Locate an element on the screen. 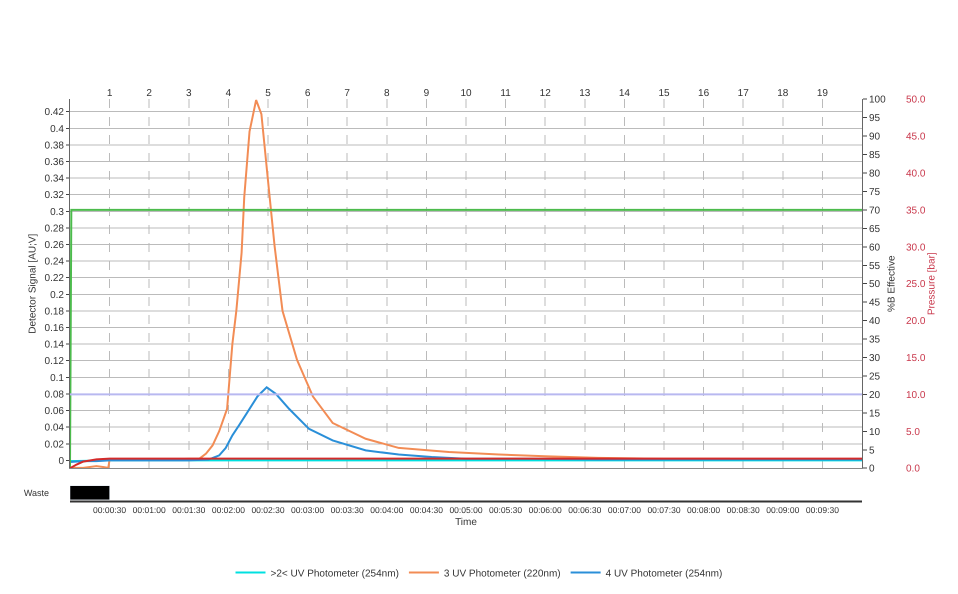  x2-tick-label: 14 is located at coordinates (624, 94).